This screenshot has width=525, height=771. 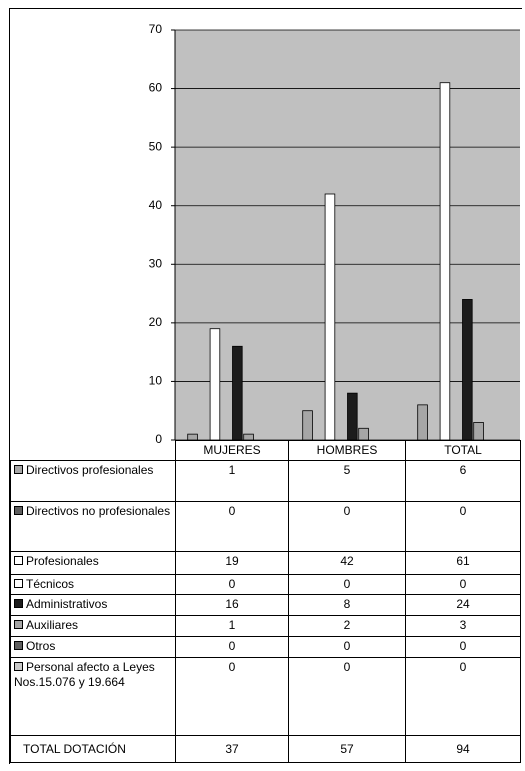 What do you see at coordinates (156, 381) in the screenshot?
I see `y-tick-label: 10` at bounding box center [156, 381].